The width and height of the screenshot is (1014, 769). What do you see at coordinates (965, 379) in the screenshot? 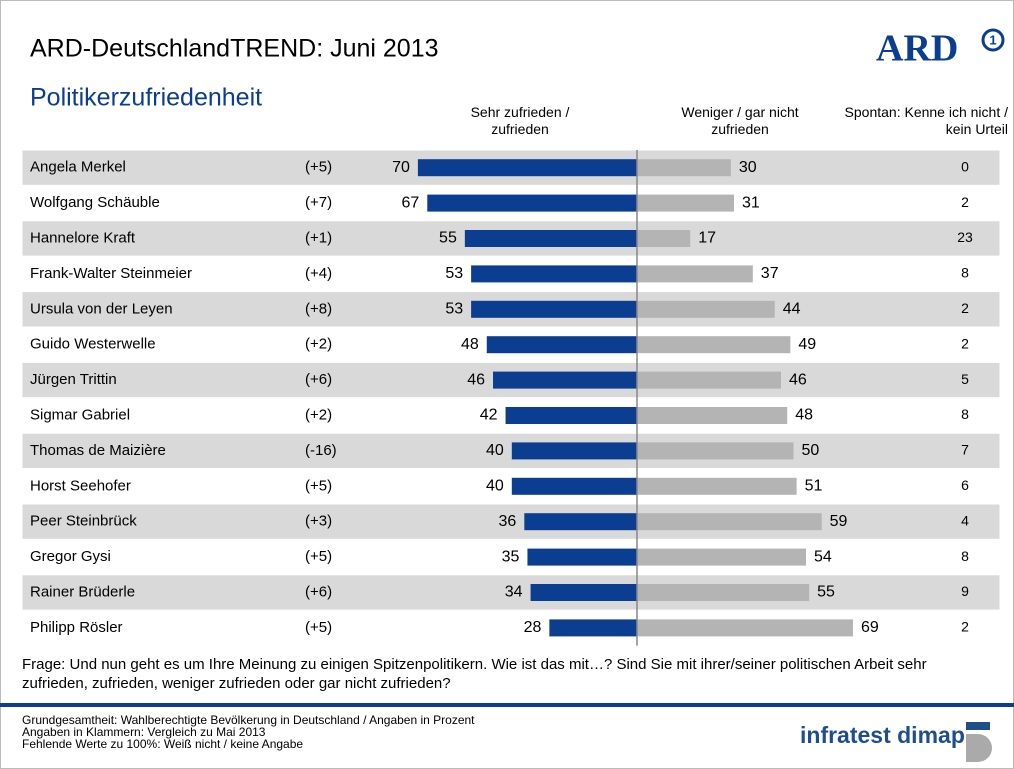
I see `third-value: 5` at bounding box center [965, 379].